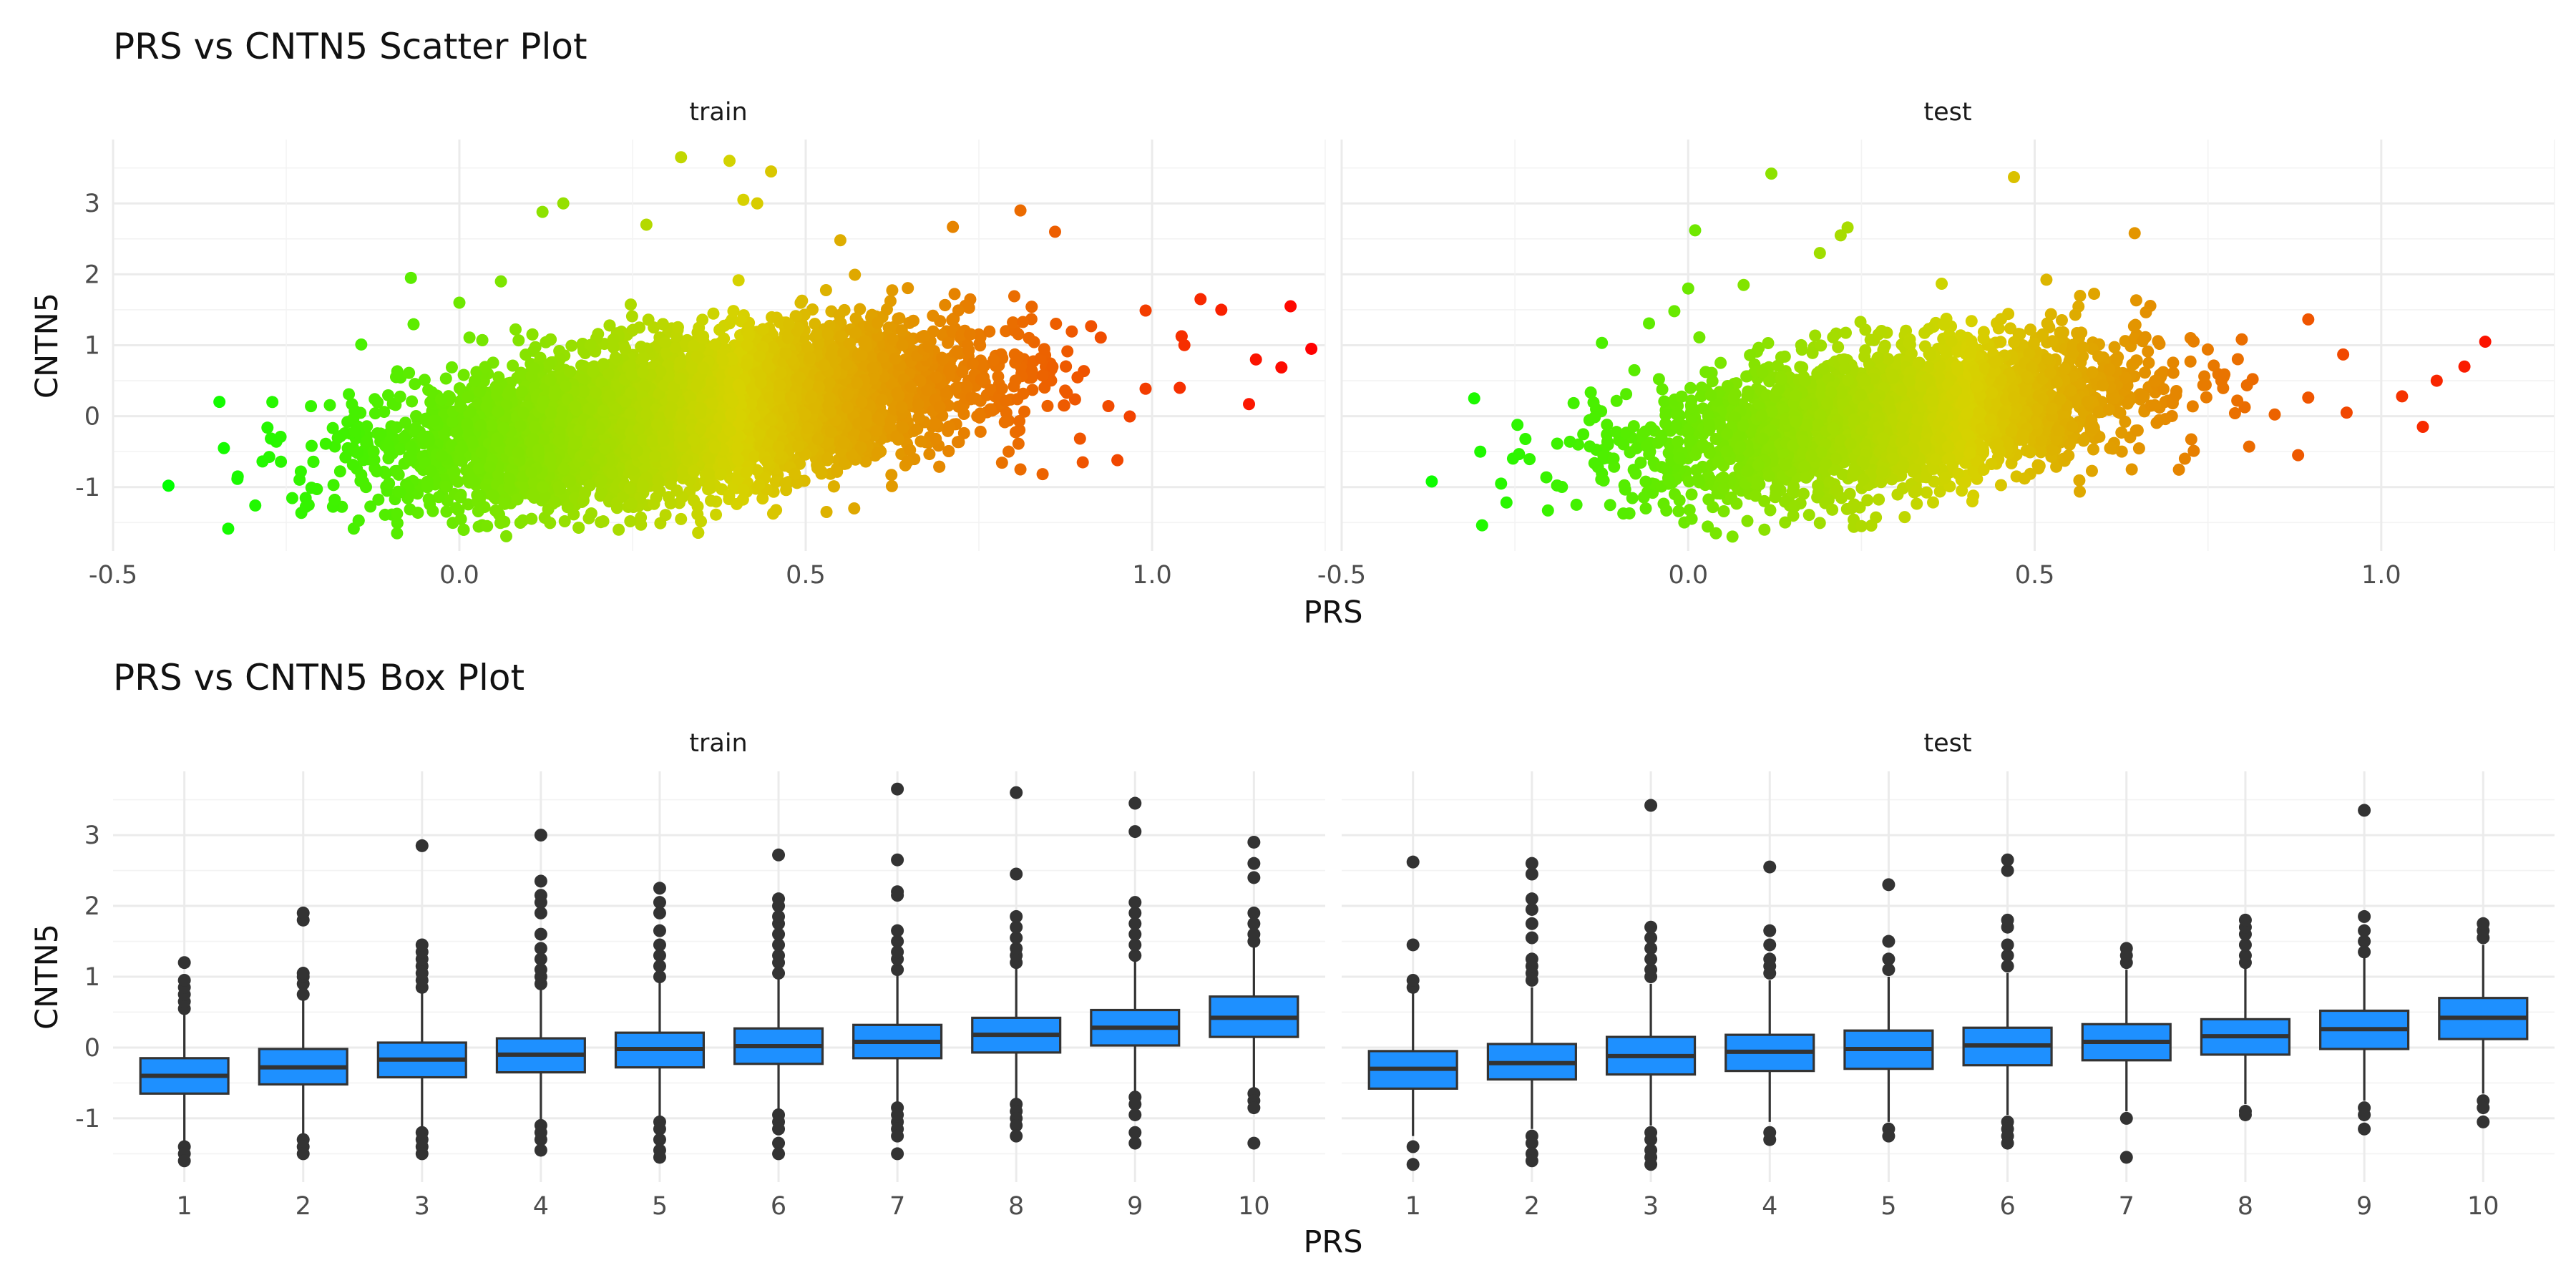  I want to click on scatter-plot-title: PRS vs CNTN5 Scatter Plot, so click(350, 46).